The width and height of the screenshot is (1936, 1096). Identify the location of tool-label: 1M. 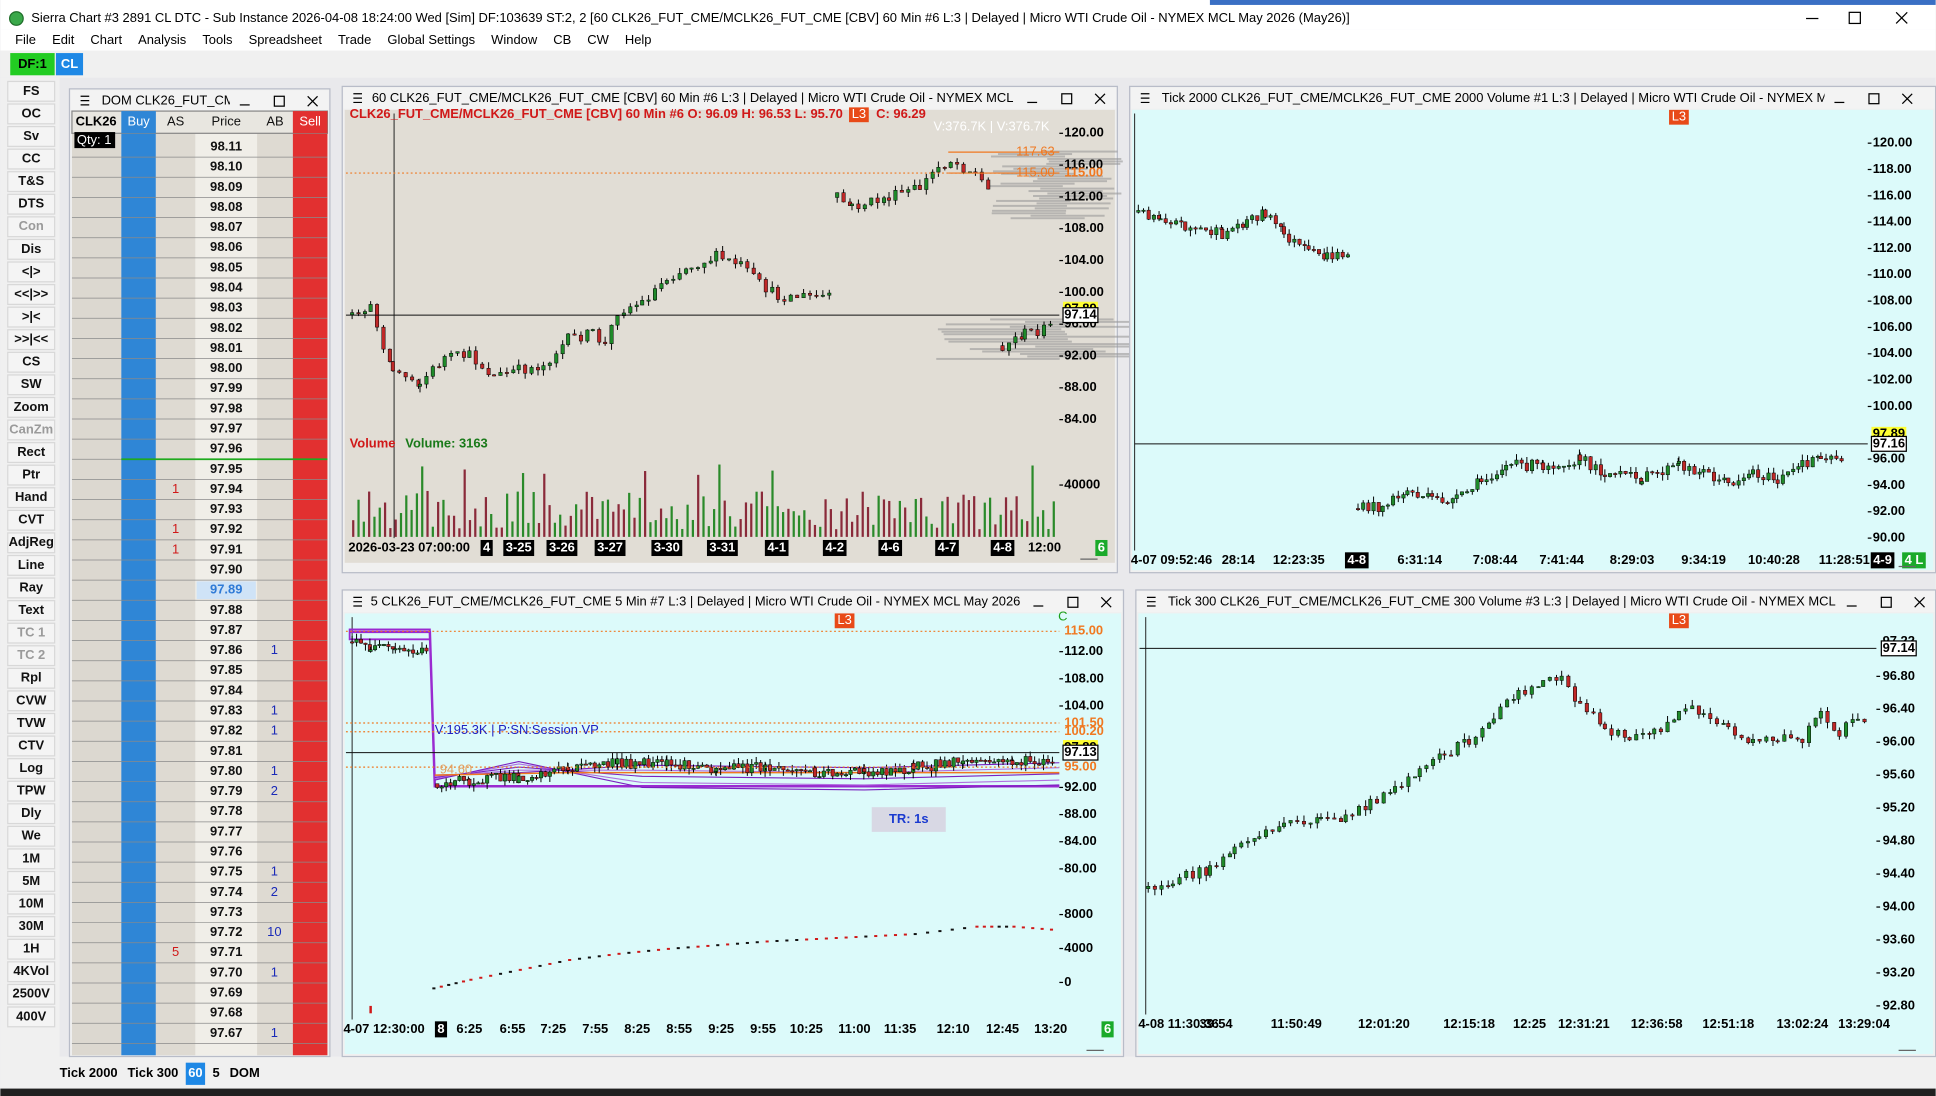
(31, 857).